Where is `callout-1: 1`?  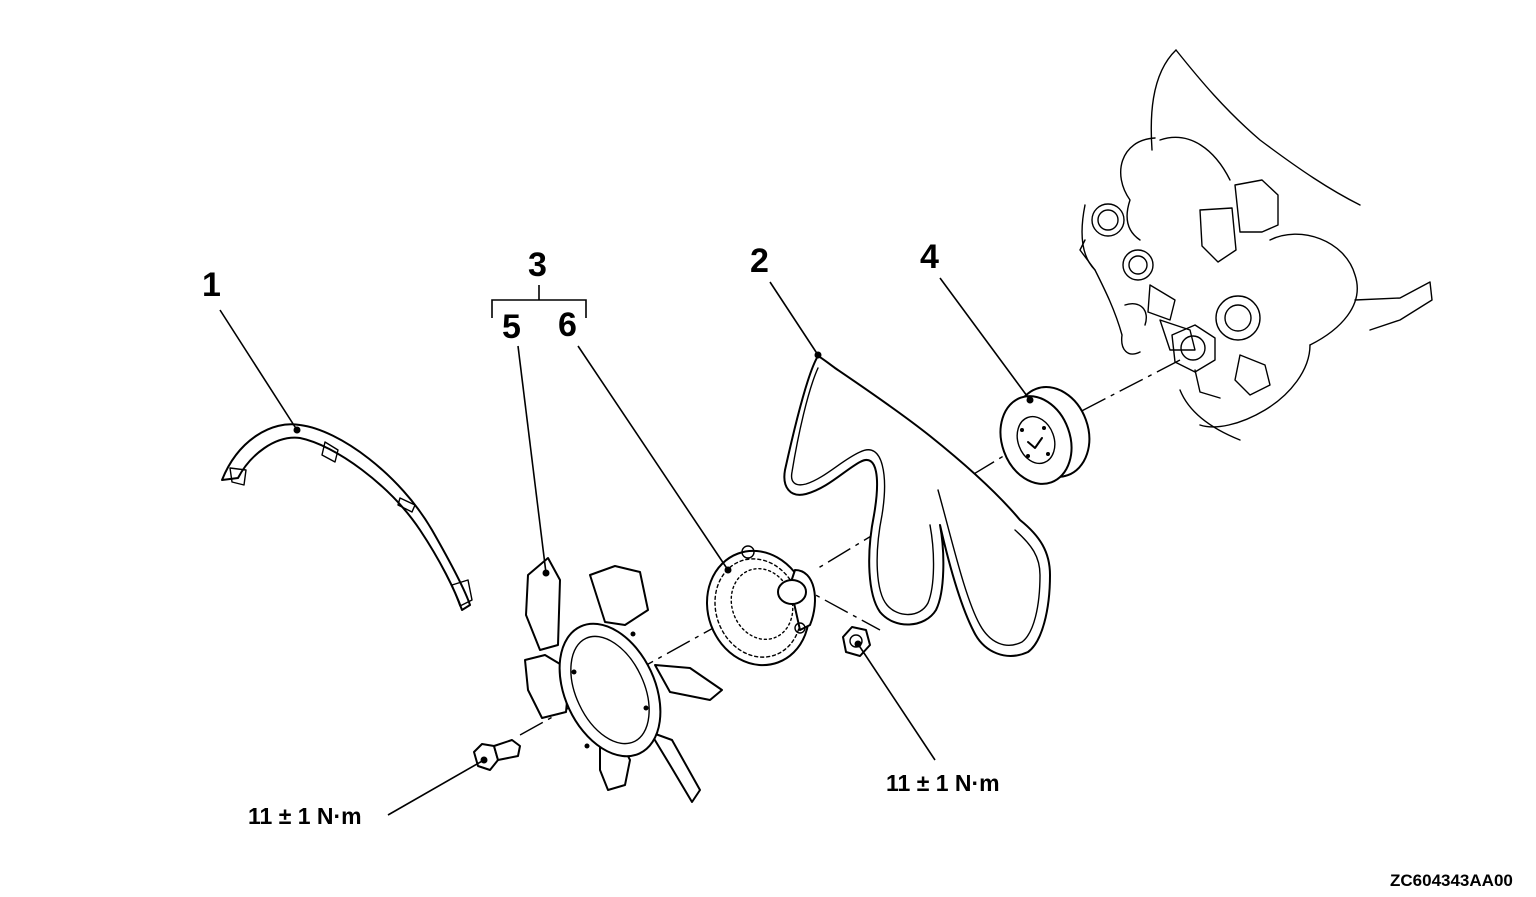 callout-1: 1 is located at coordinates (211, 285).